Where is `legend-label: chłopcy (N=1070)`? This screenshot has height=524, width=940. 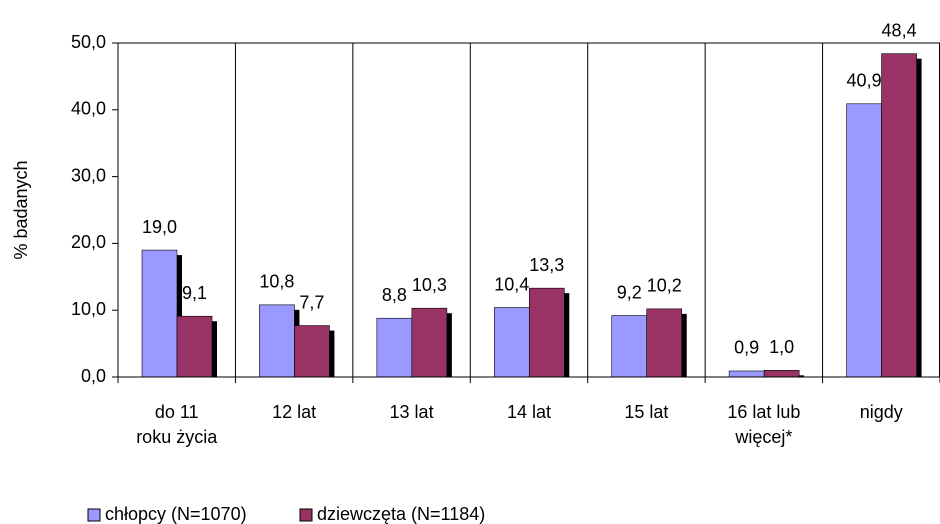
legend-label: chłopcy (N=1070) is located at coordinates (176, 514).